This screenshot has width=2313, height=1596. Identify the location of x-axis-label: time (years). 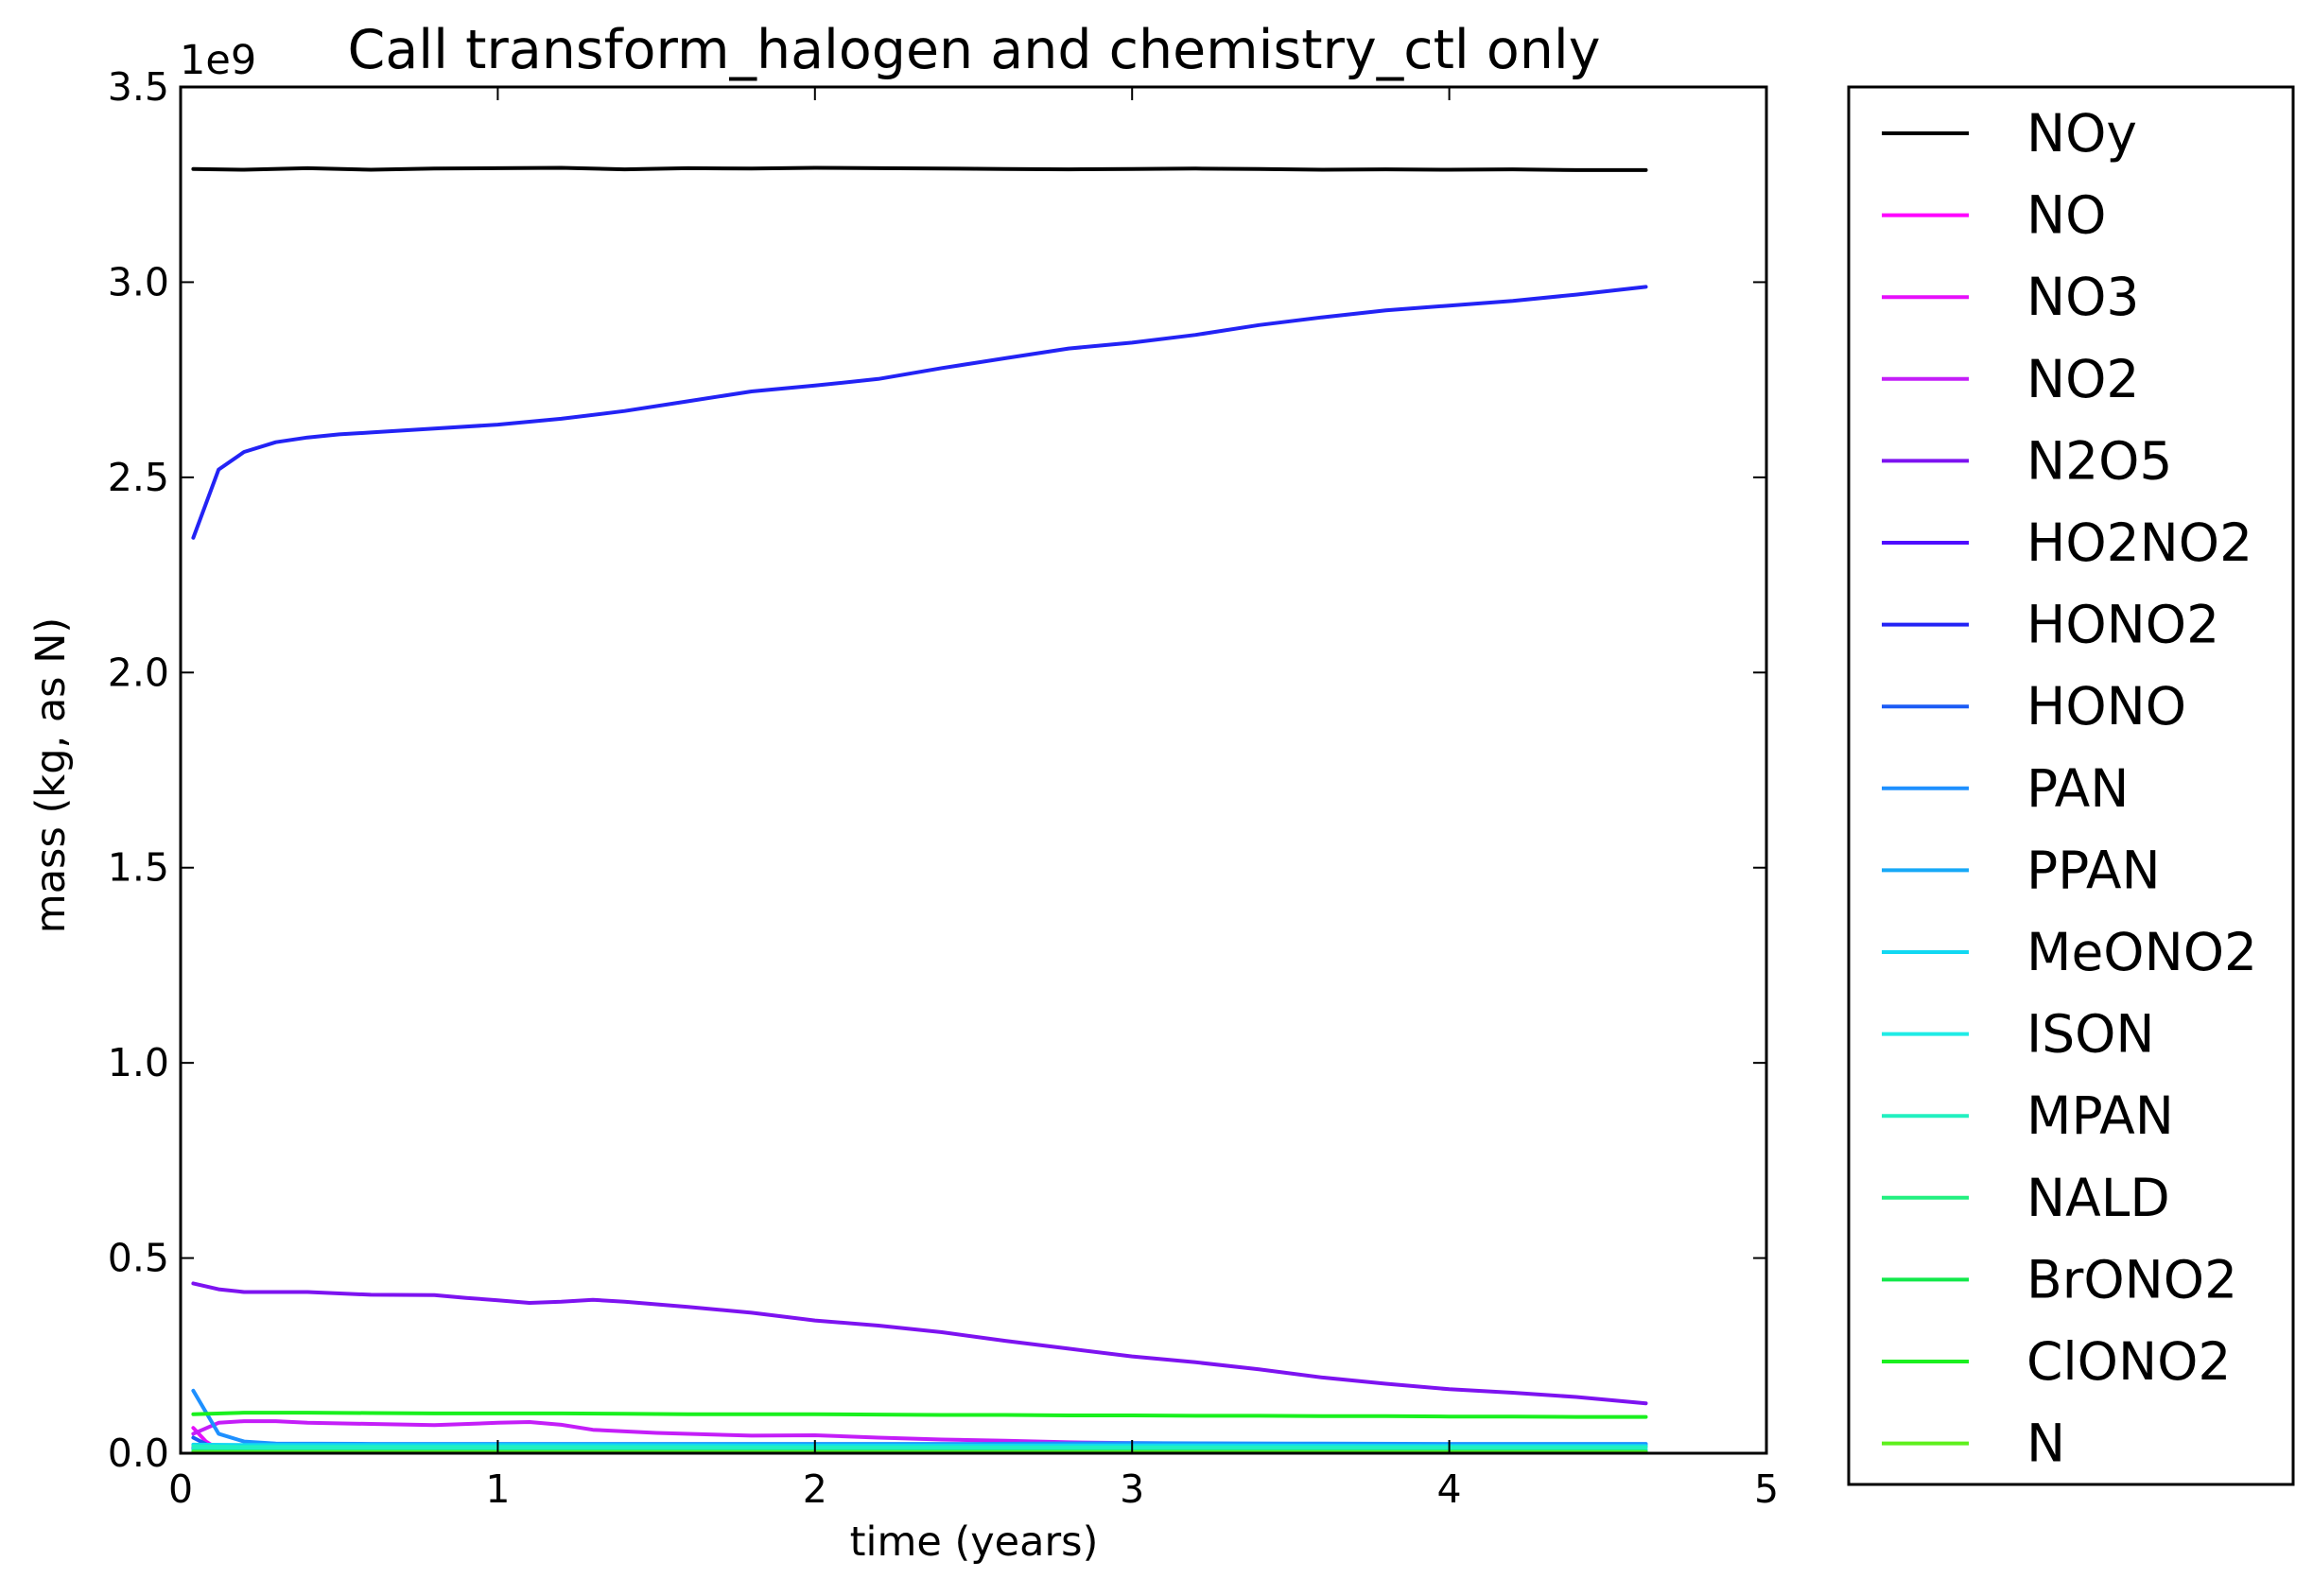
(974, 1542).